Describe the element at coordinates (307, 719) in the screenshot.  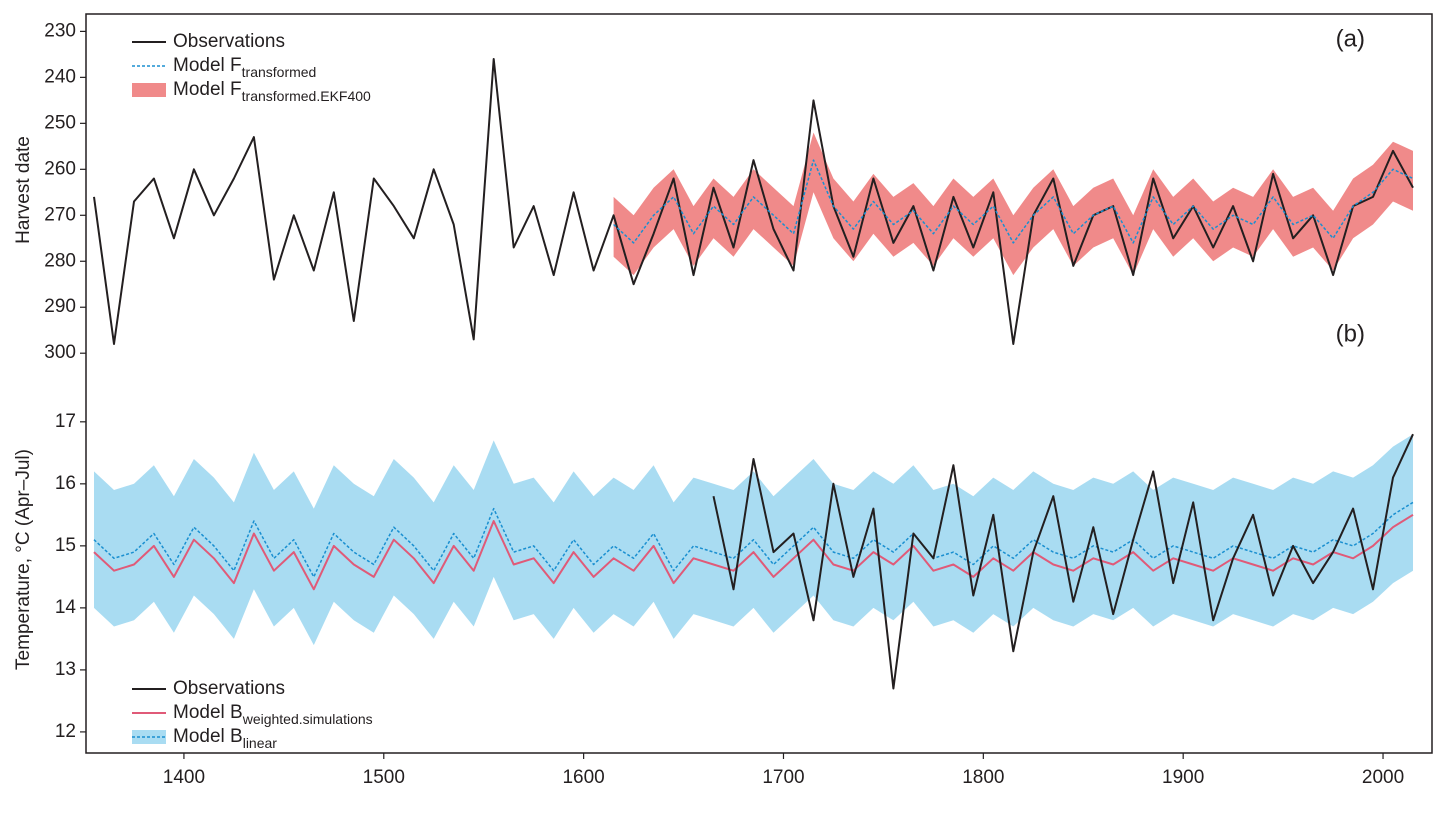
I see `legend-subscript: weighted.simulations` at that location.